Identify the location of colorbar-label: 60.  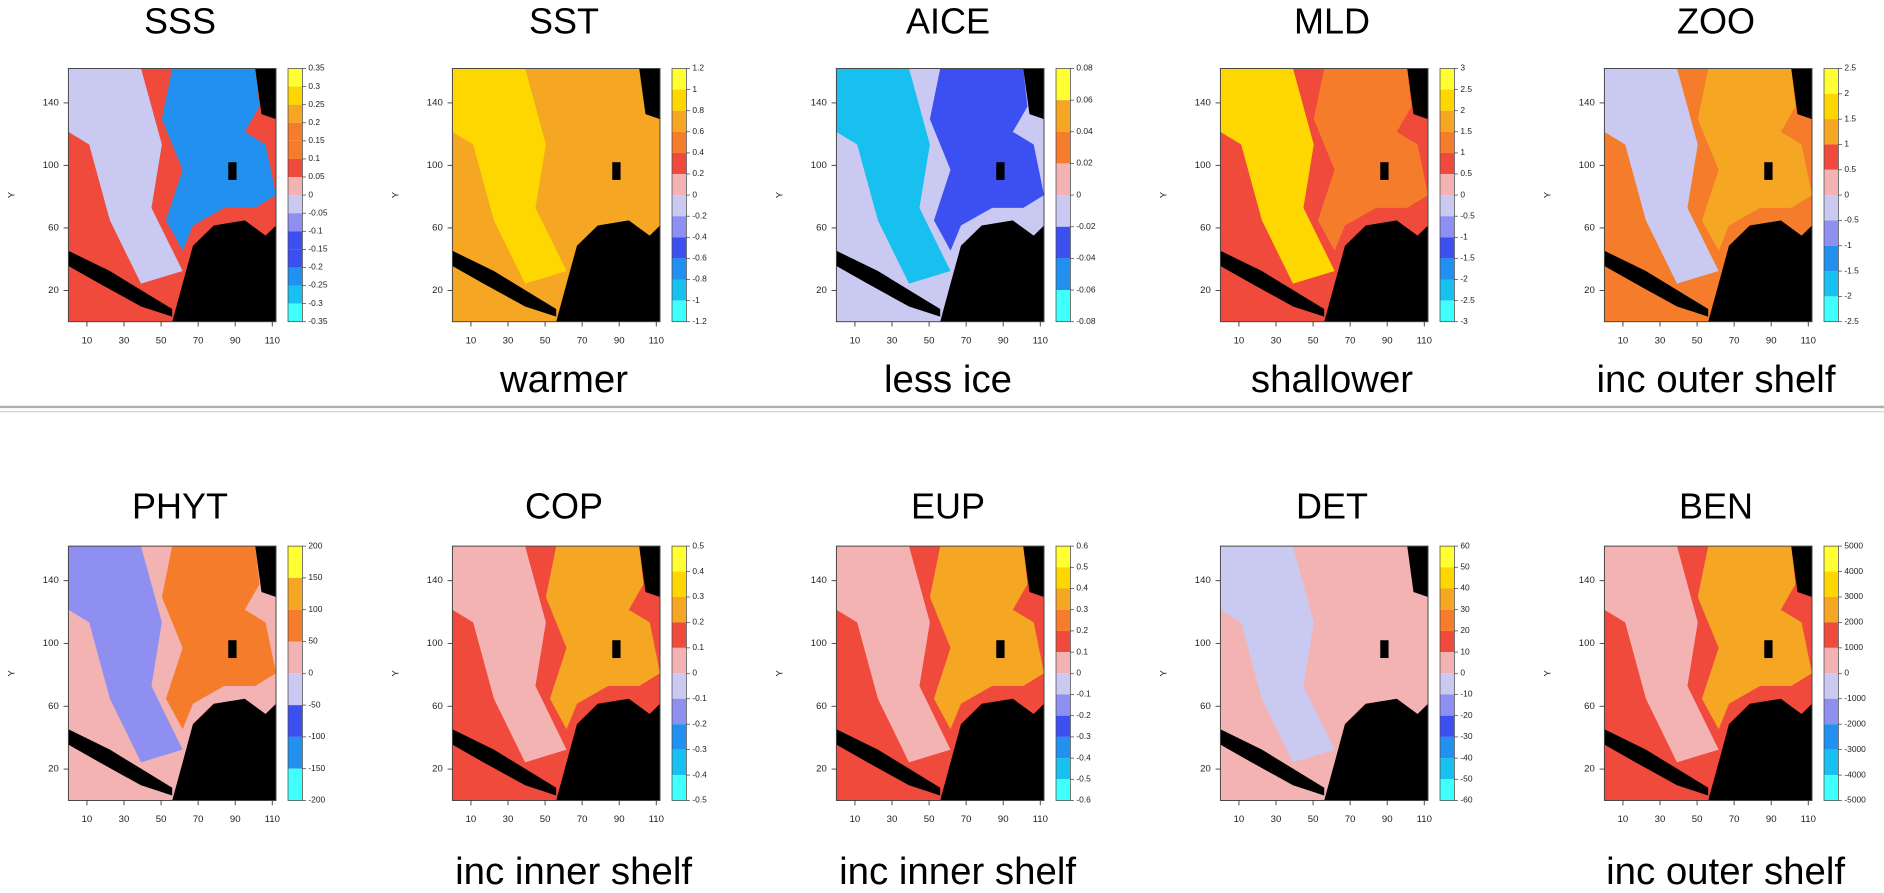
(1465, 545).